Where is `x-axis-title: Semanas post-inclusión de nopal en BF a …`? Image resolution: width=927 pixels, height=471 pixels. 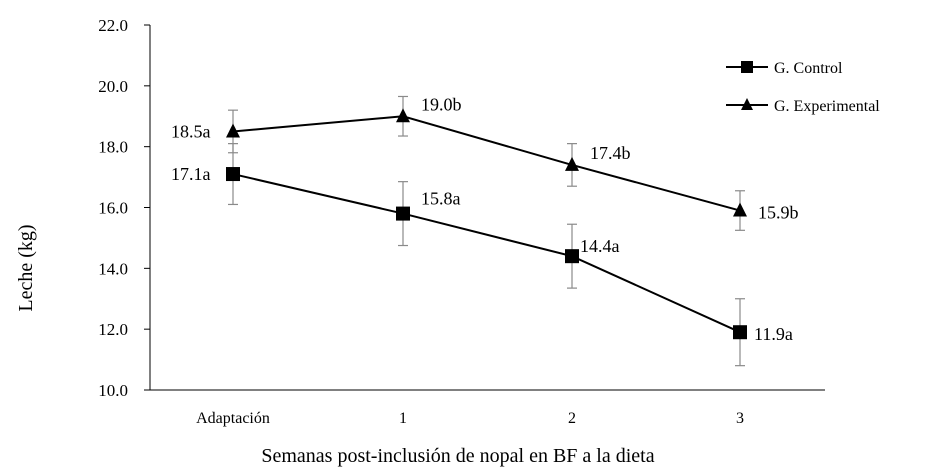 x-axis-title: Semanas post-inclusión de nopal en BF a … is located at coordinates (457, 456).